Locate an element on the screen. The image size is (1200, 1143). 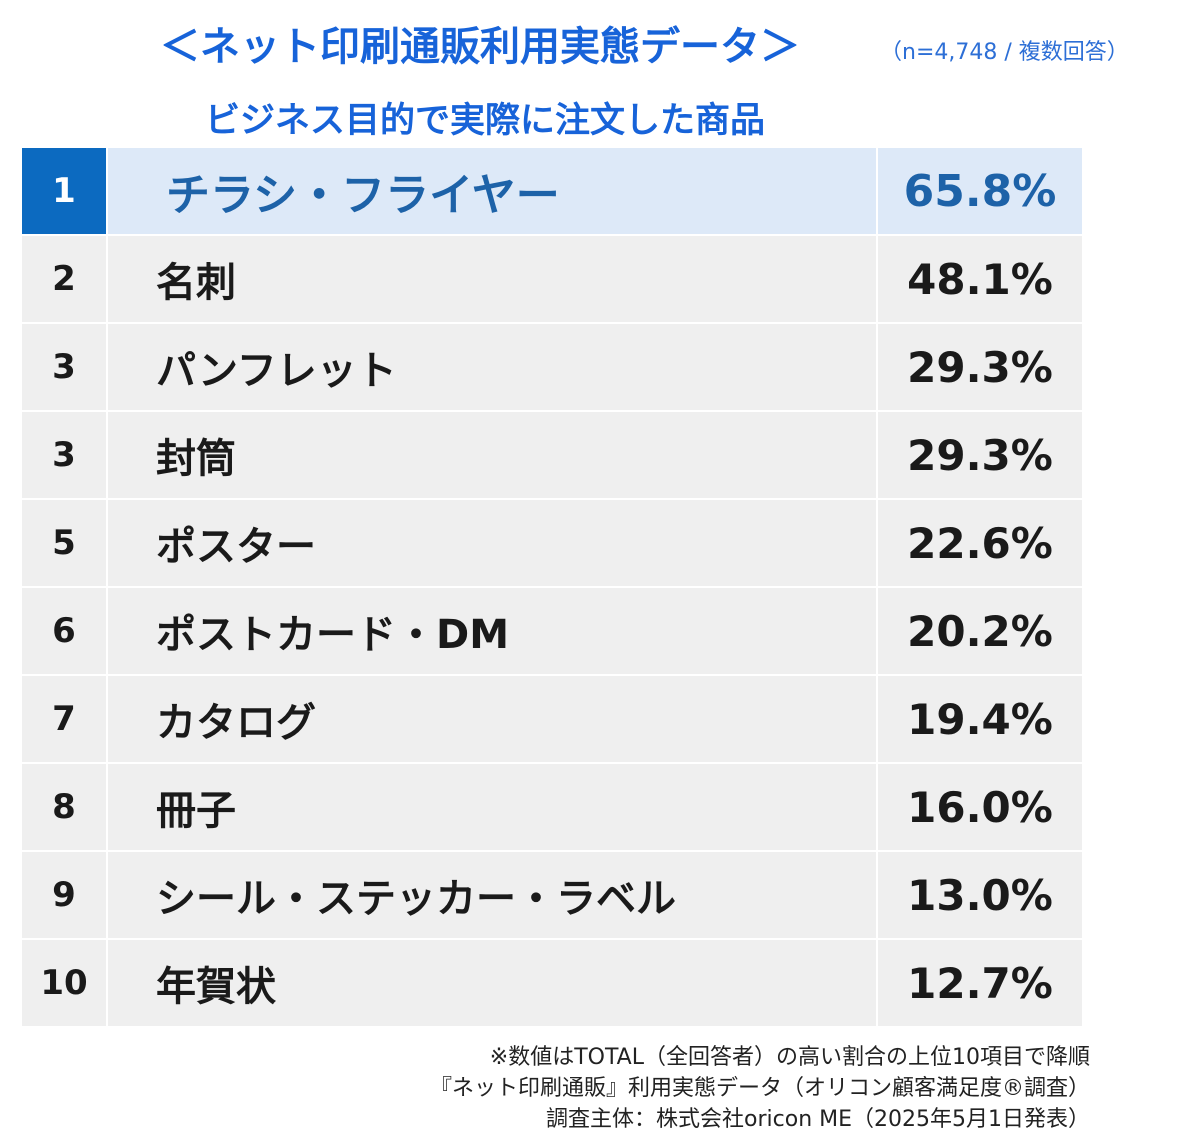
percent-value: 19.4% is located at coordinates (980, 719).